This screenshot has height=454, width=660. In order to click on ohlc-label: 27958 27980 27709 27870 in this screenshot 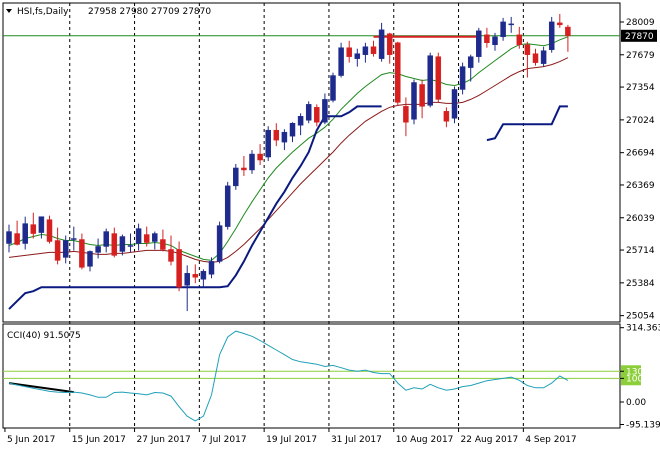, I will do `click(149, 12)`.